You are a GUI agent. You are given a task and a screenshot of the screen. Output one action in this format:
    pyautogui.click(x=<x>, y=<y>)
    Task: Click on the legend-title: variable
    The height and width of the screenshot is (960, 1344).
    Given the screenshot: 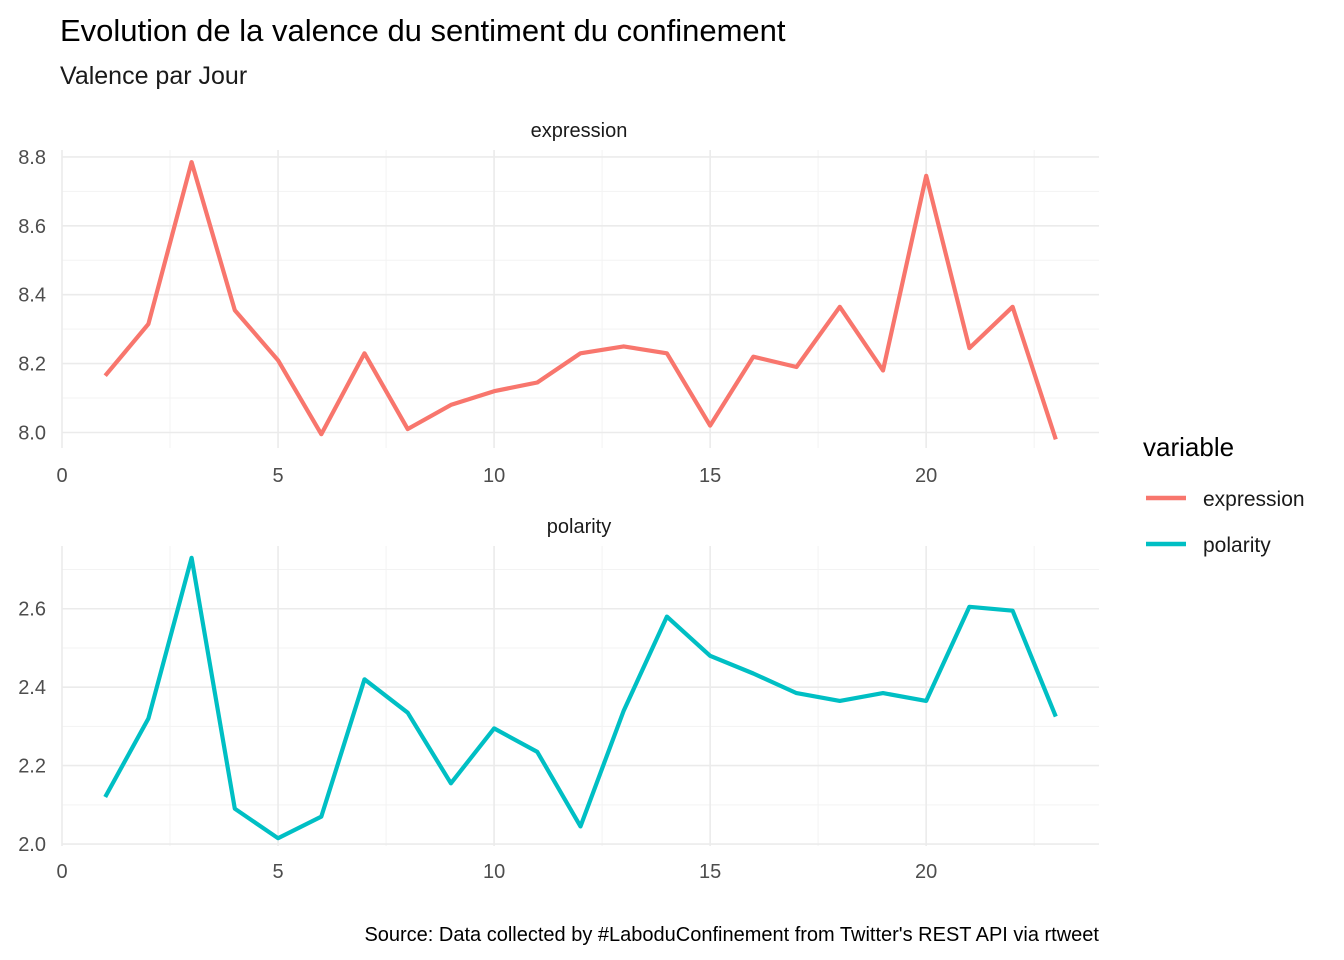 What is the action you would take?
    pyautogui.click(x=1188, y=447)
    